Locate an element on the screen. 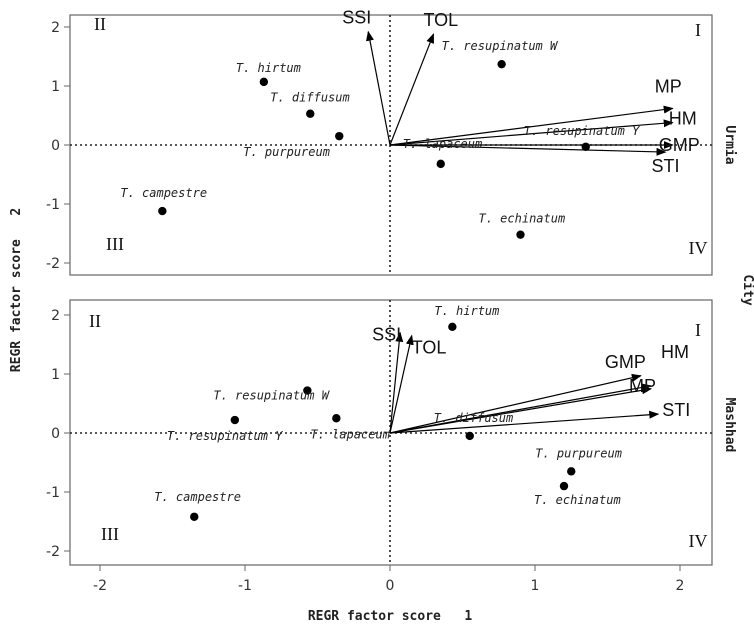  panel-mashhad-y-ticks: -2 -1 0 1 2 is located at coordinates (58, 434).